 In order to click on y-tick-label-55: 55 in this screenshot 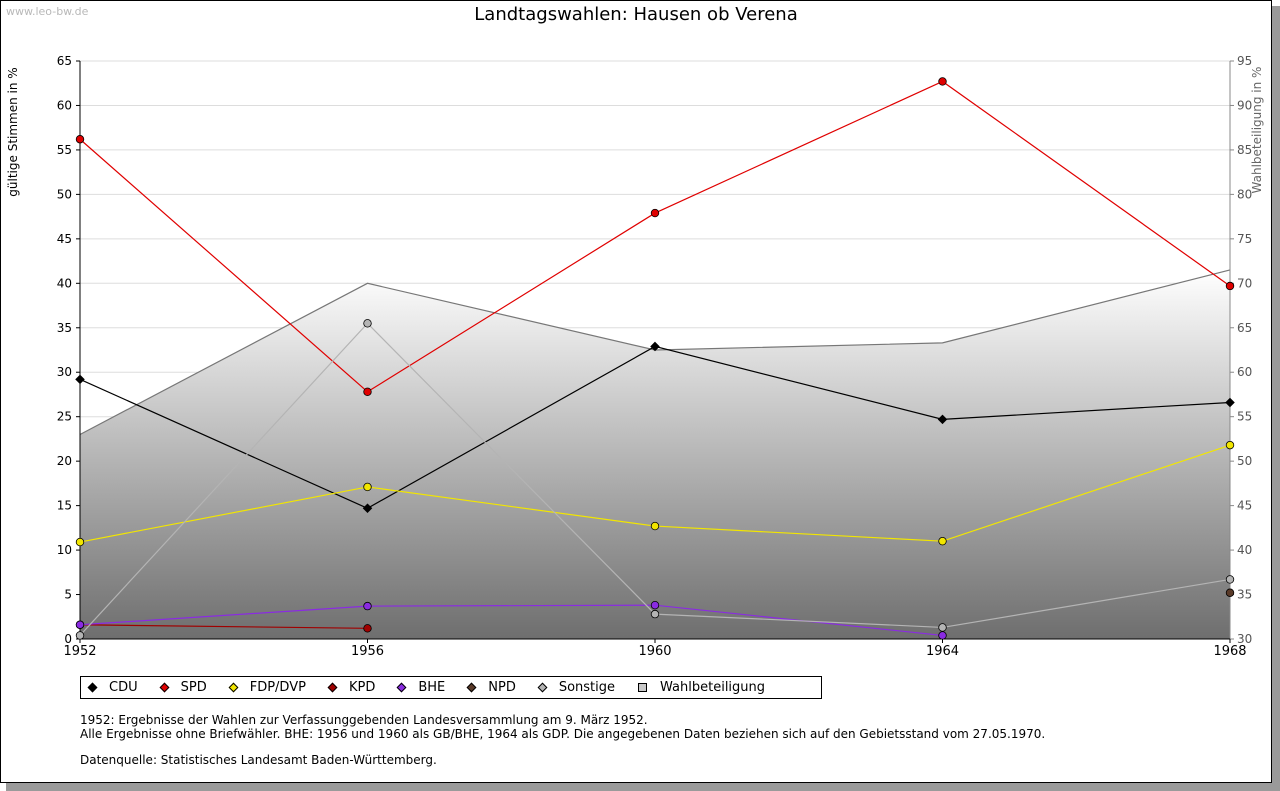, I will do `click(64, 150)`.